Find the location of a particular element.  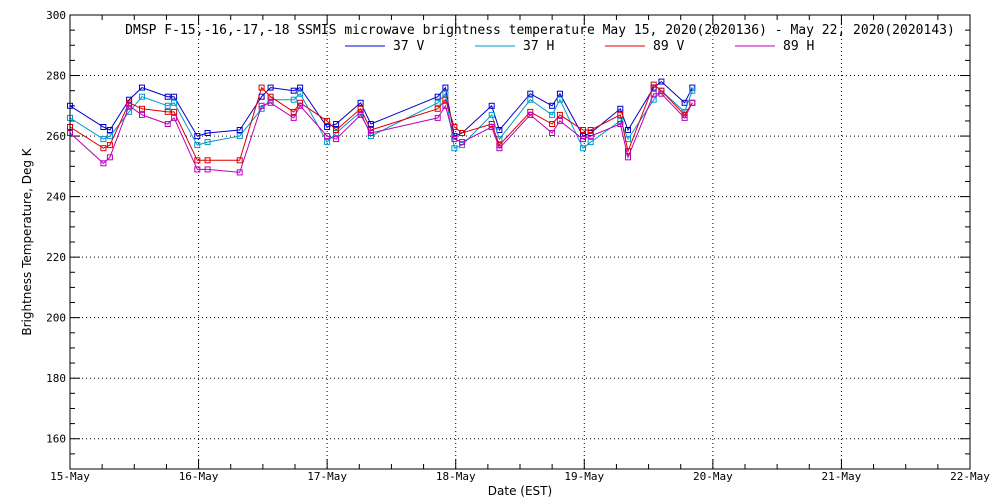

y-tick-label: 280 is located at coordinates (56, 76).